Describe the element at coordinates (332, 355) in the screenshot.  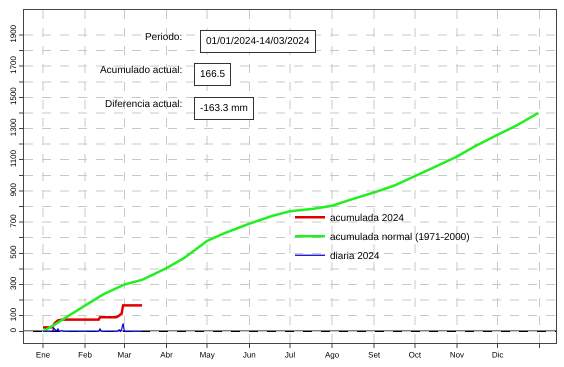
I see `x-tick-label: Ago` at that location.